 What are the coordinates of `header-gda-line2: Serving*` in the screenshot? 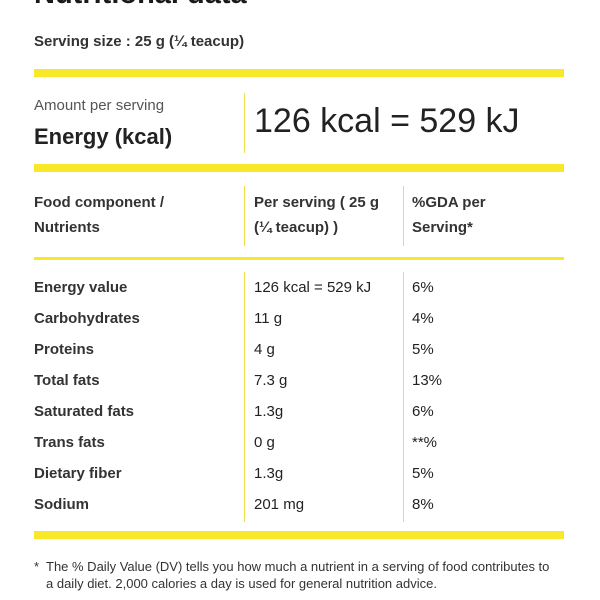 It's located at (442, 227).